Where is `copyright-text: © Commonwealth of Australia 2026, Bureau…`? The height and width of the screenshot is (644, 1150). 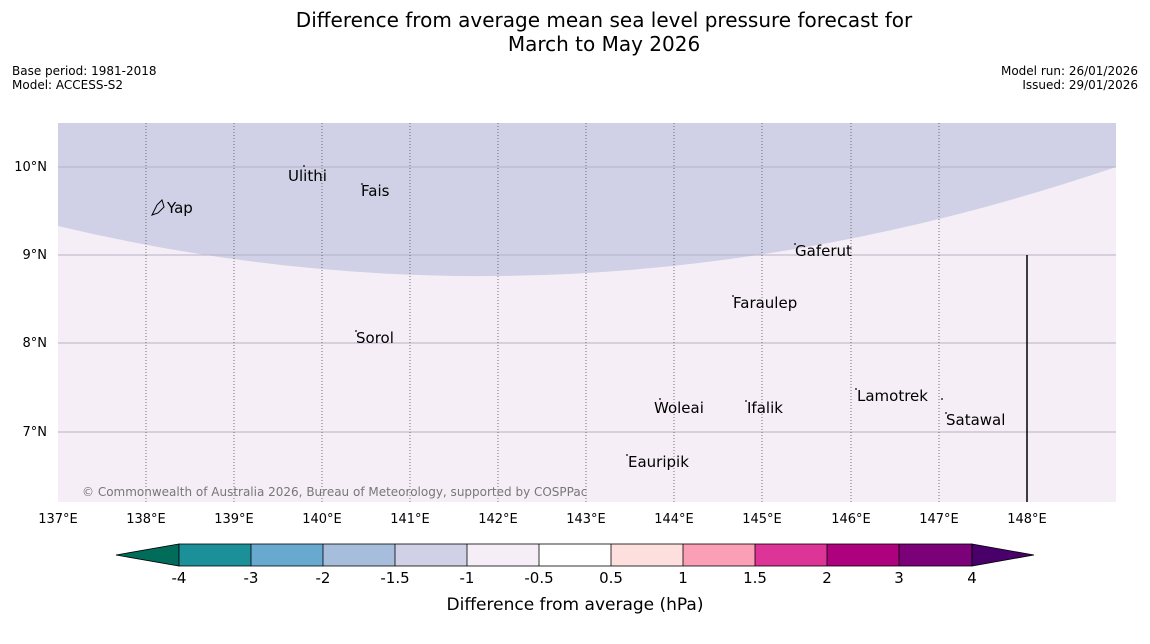
copyright-text: © Commonwealth of Australia 2026, Bureau… is located at coordinates (334, 492).